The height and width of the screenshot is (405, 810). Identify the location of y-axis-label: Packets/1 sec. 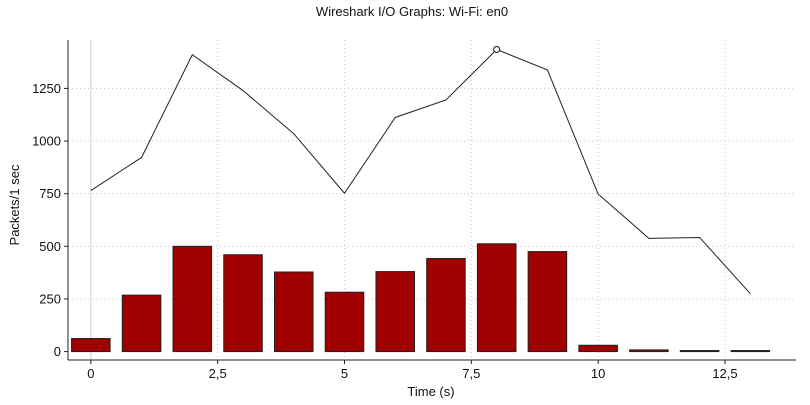
(14, 204).